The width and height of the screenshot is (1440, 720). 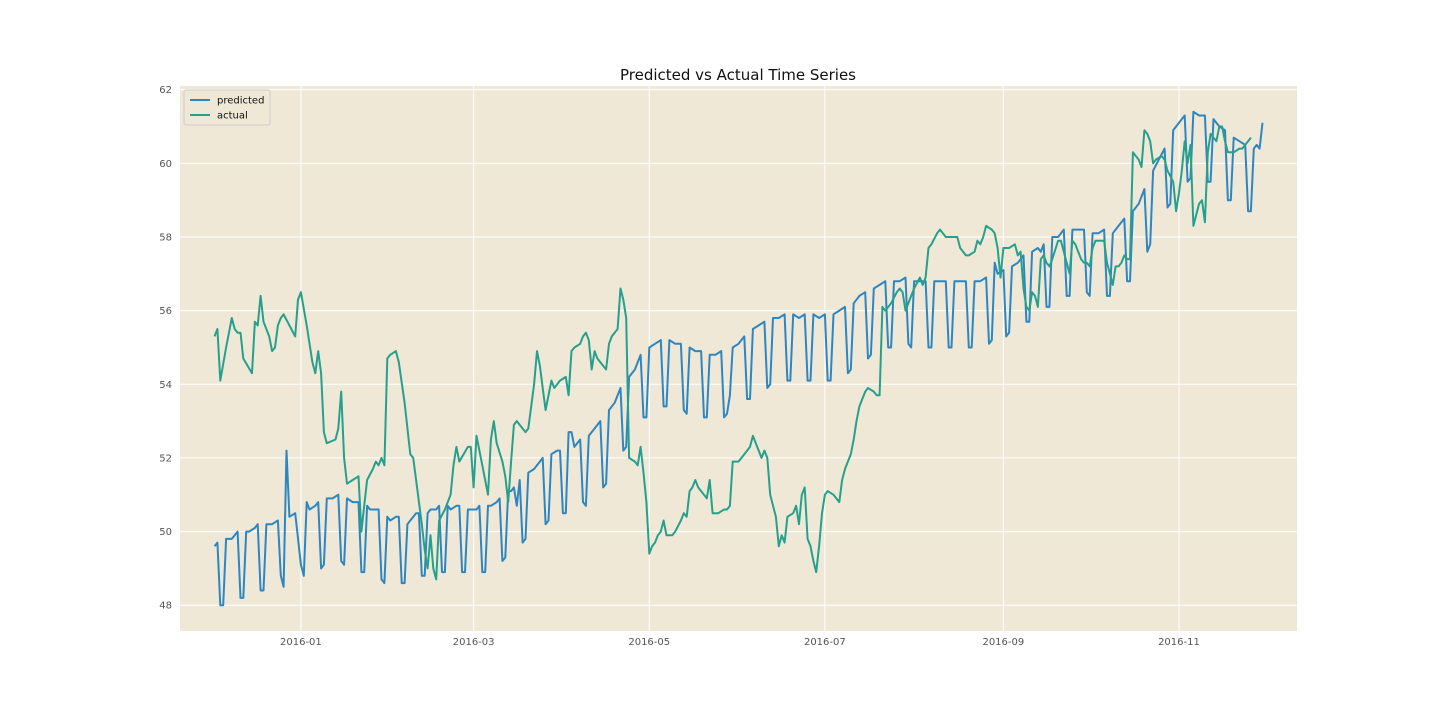 I want to click on chart-title: Predicted vs Actual Time Series, so click(x=738, y=75).